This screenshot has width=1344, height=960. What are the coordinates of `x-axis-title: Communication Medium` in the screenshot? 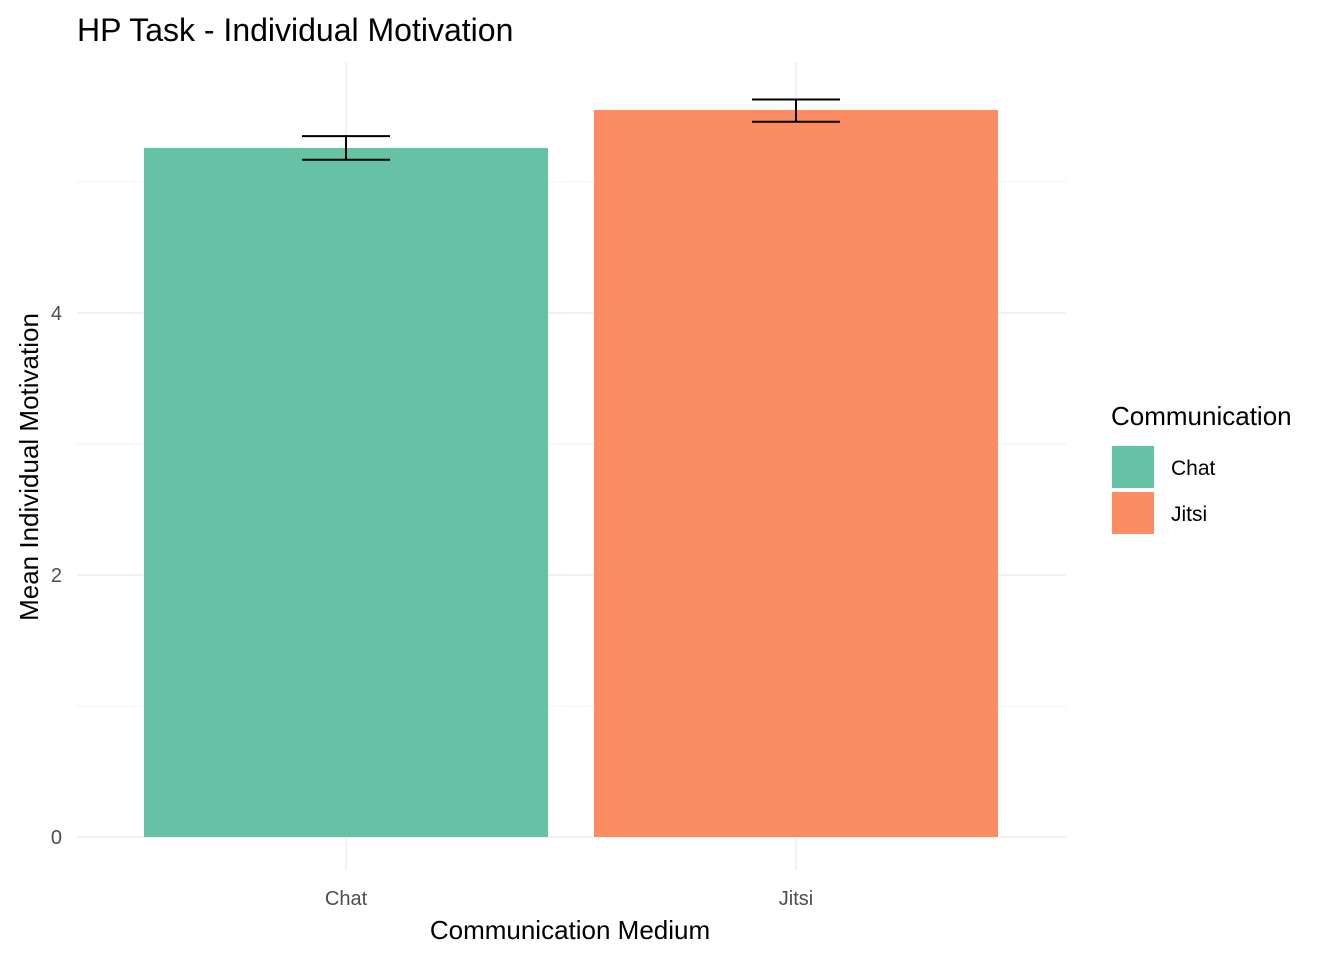 It's located at (570, 930).